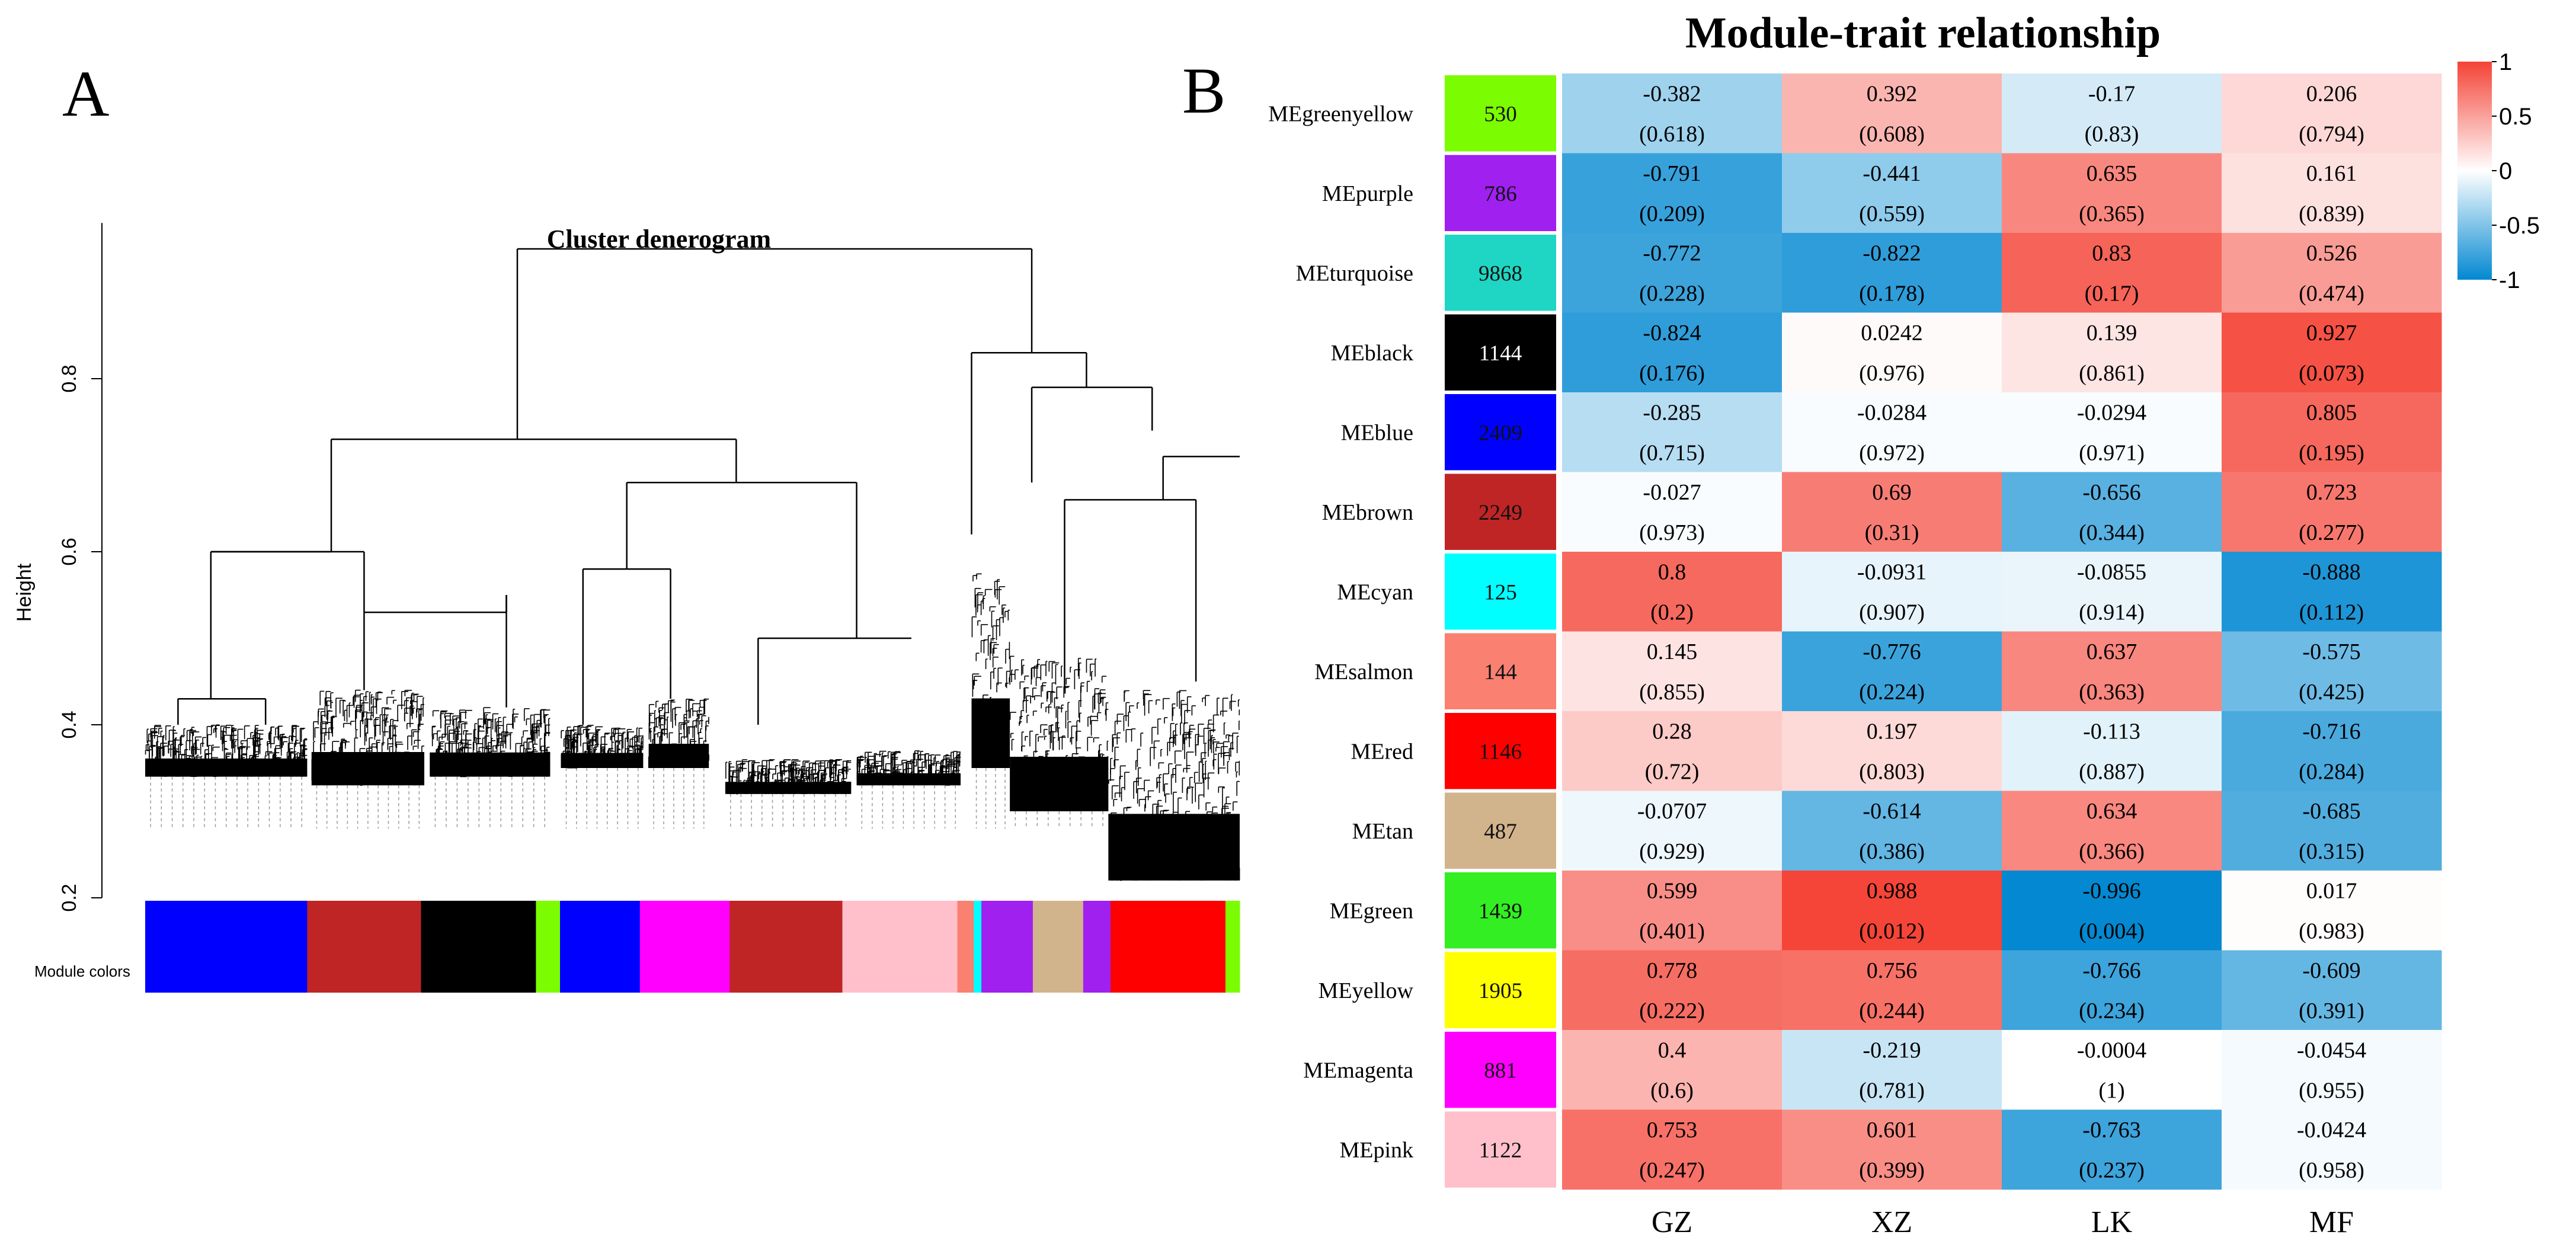 Image resolution: width=2576 pixels, height=1251 pixels. I want to click on module-colors-label: Module colors, so click(82, 971).